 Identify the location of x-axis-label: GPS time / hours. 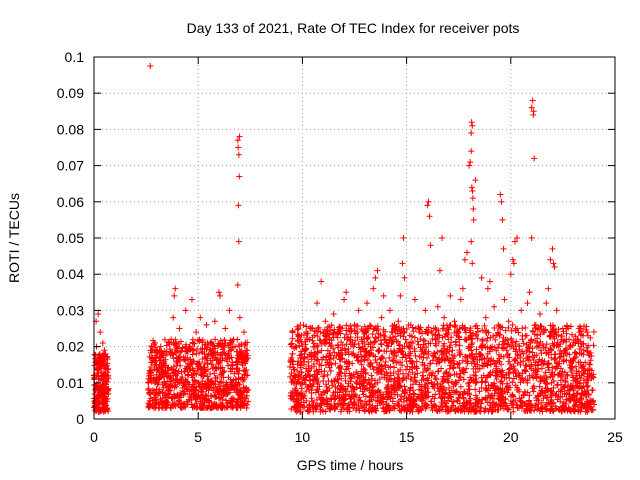
(350, 465).